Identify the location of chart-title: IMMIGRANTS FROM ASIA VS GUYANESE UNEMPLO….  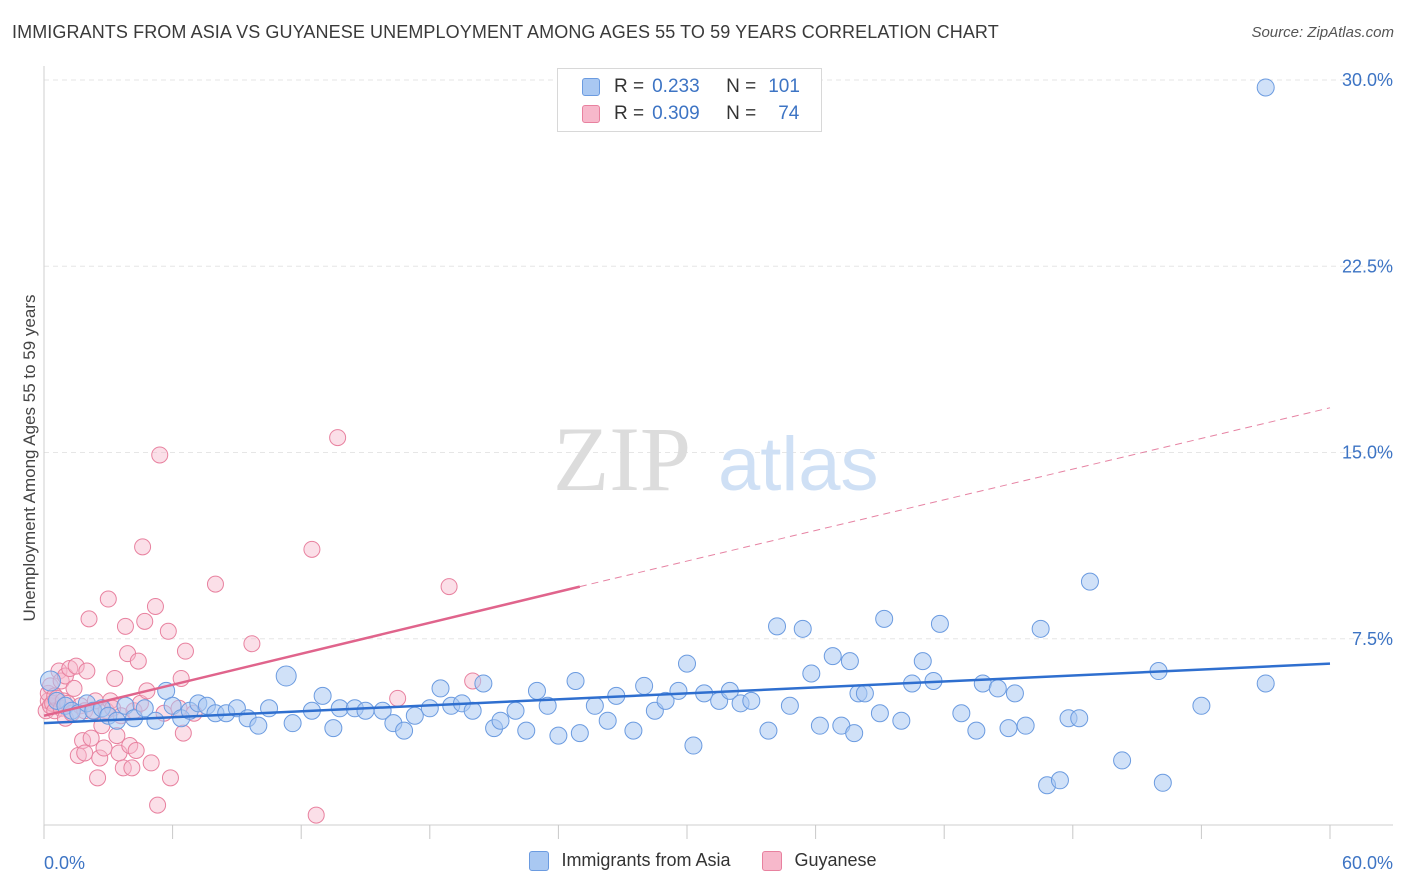
(505, 32).